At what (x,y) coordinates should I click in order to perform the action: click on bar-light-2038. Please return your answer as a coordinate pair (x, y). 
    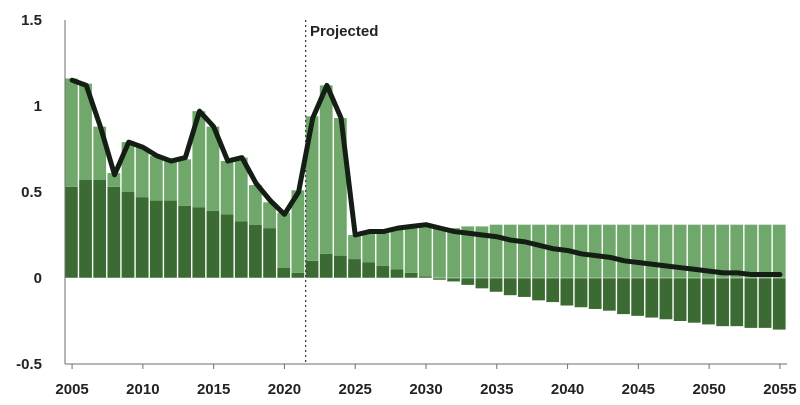
    Looking at the image, I should click on (538, 251).